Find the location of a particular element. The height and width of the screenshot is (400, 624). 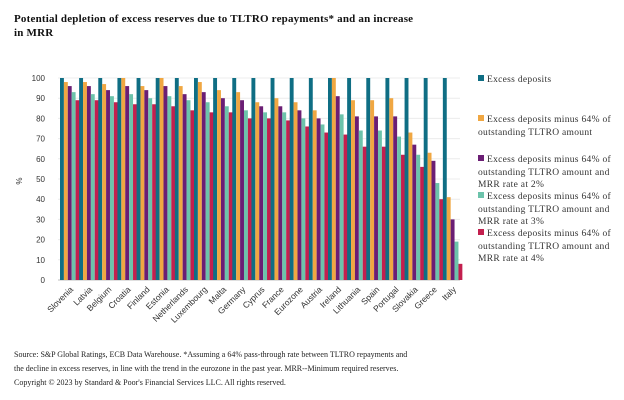

y-tick-label: 0 is located at coordinates (43, 280).